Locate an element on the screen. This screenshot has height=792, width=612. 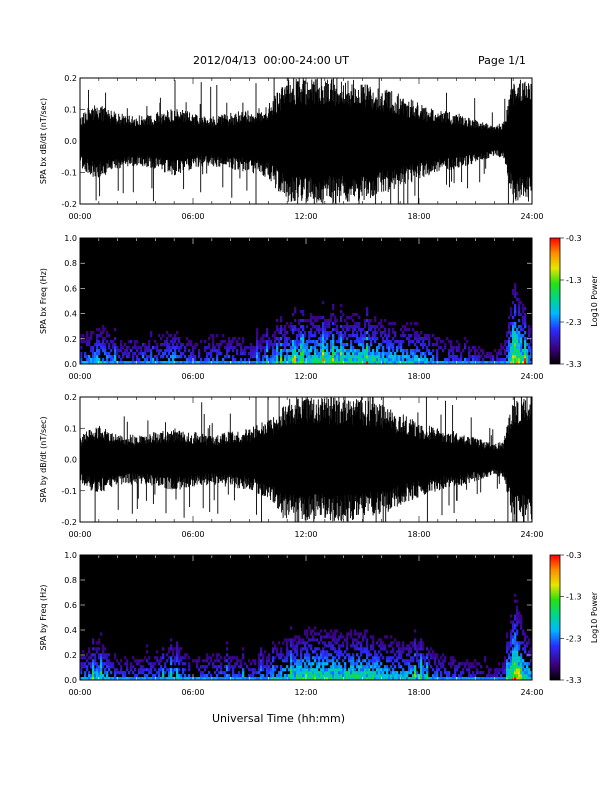
plot-frame is located at coordinates (306, 301).